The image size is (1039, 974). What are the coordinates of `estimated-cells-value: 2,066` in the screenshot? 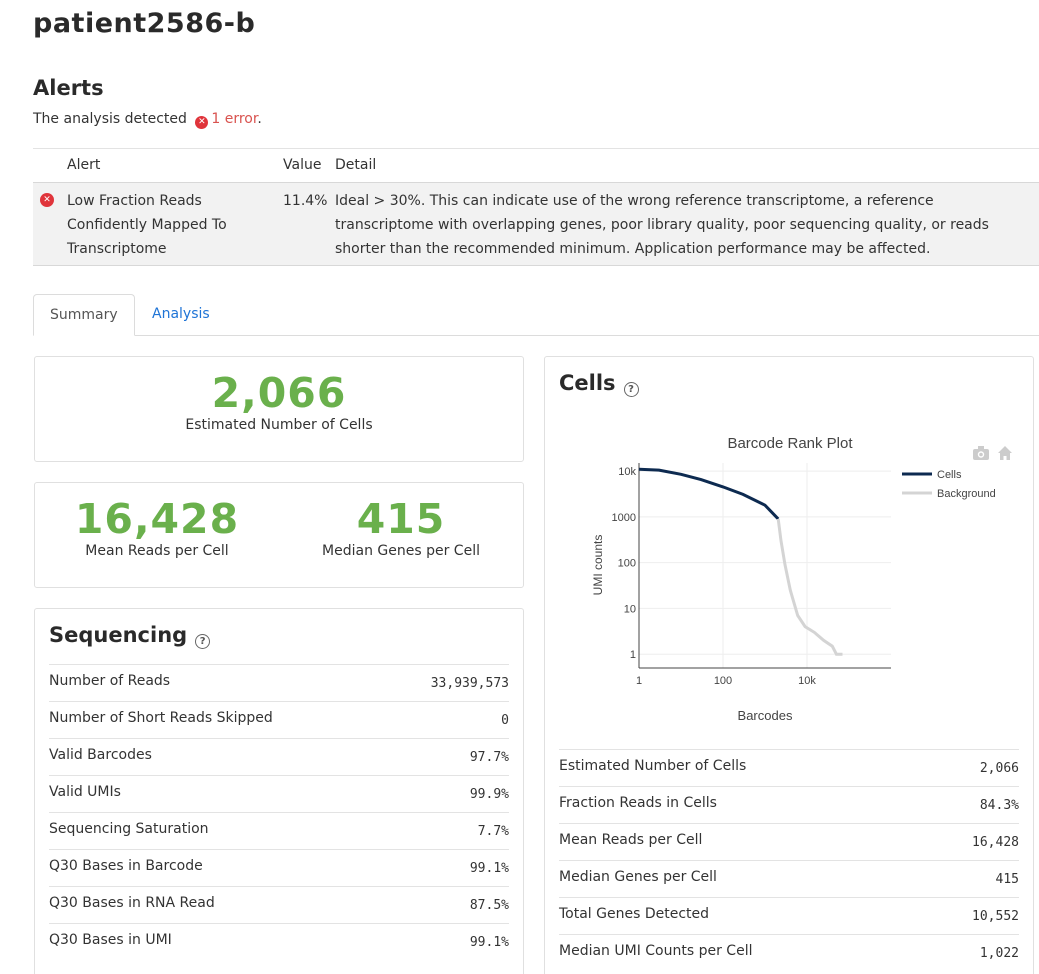 It's located at (279, 393).